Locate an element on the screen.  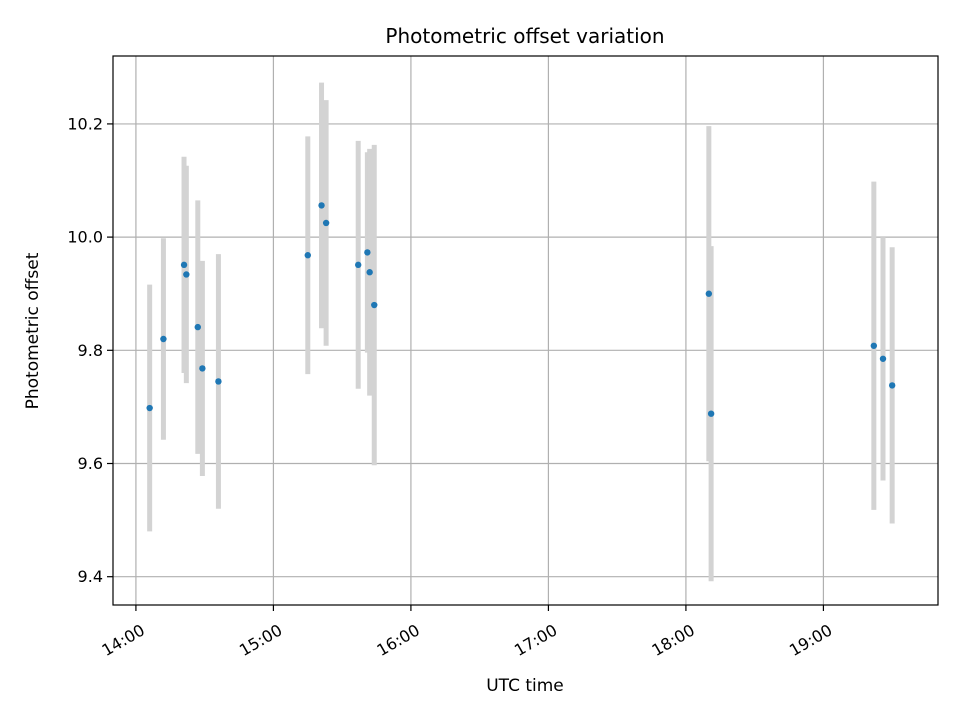
y-tick-label: 10.2 is located at coordinates (85, 123).